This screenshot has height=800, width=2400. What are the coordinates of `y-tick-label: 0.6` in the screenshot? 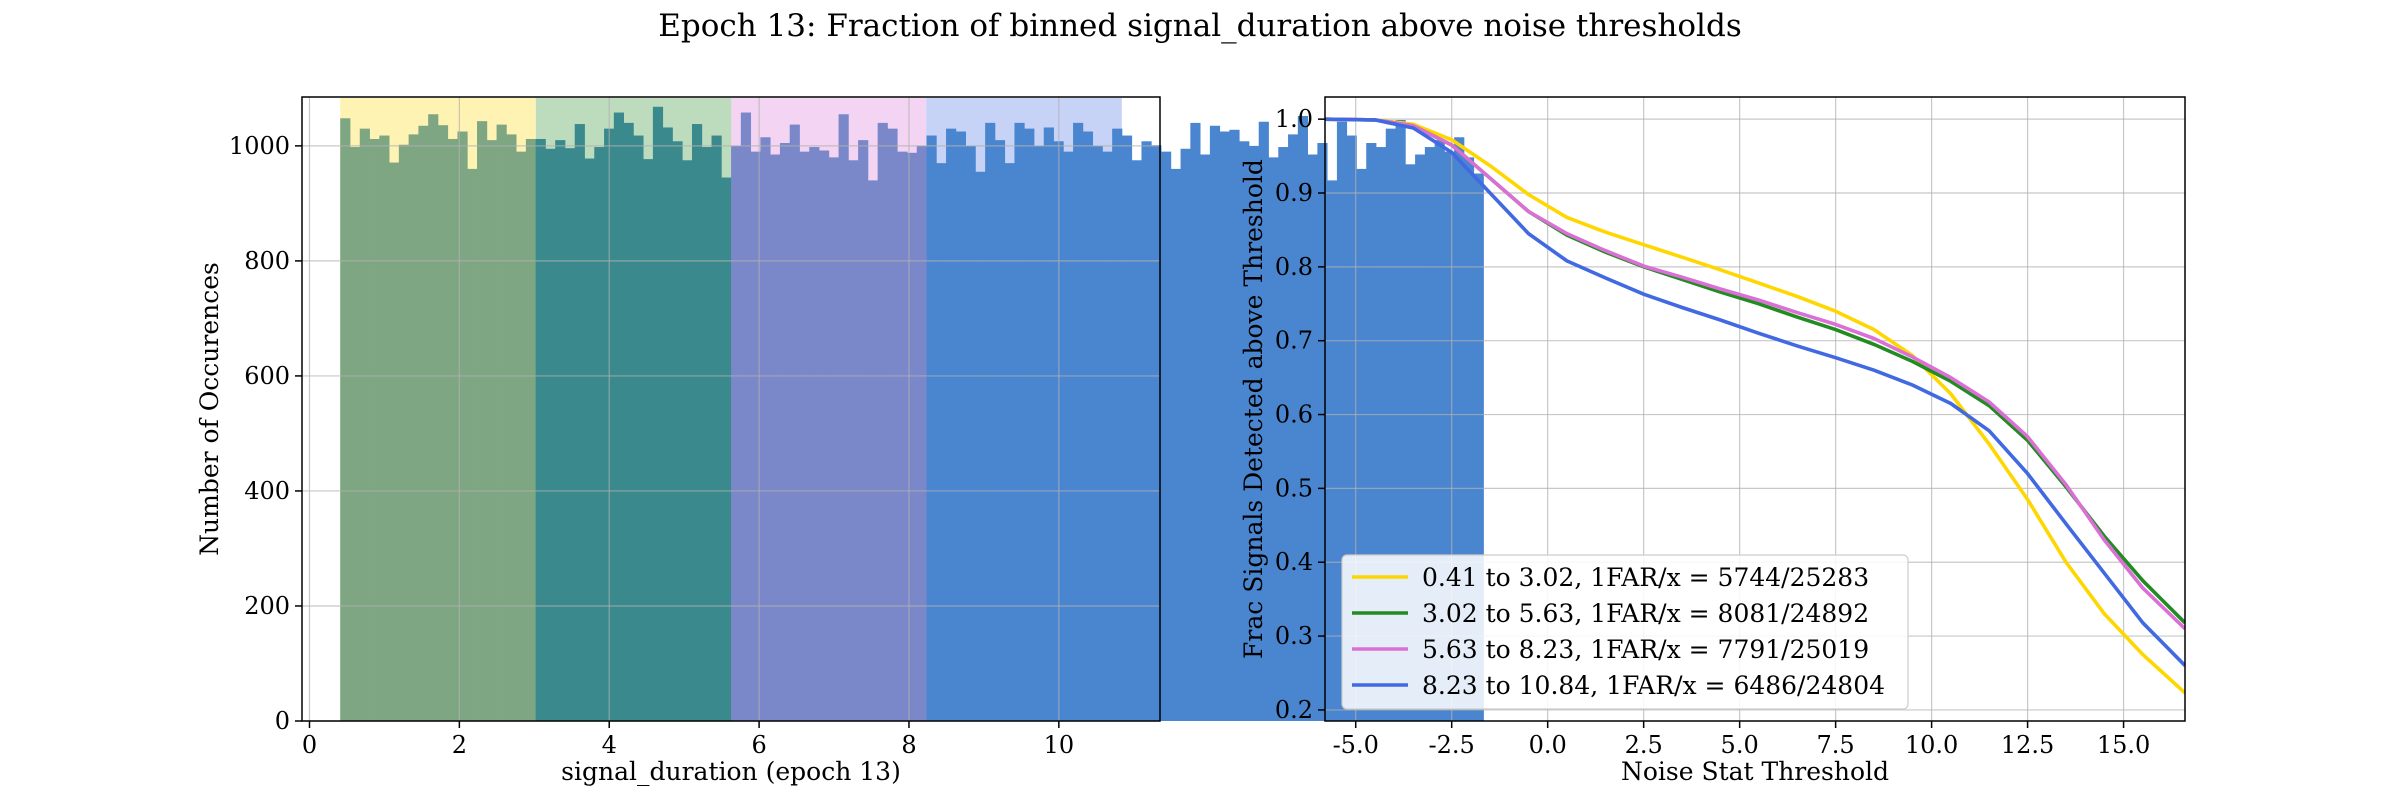 It's located at (1294, 415).